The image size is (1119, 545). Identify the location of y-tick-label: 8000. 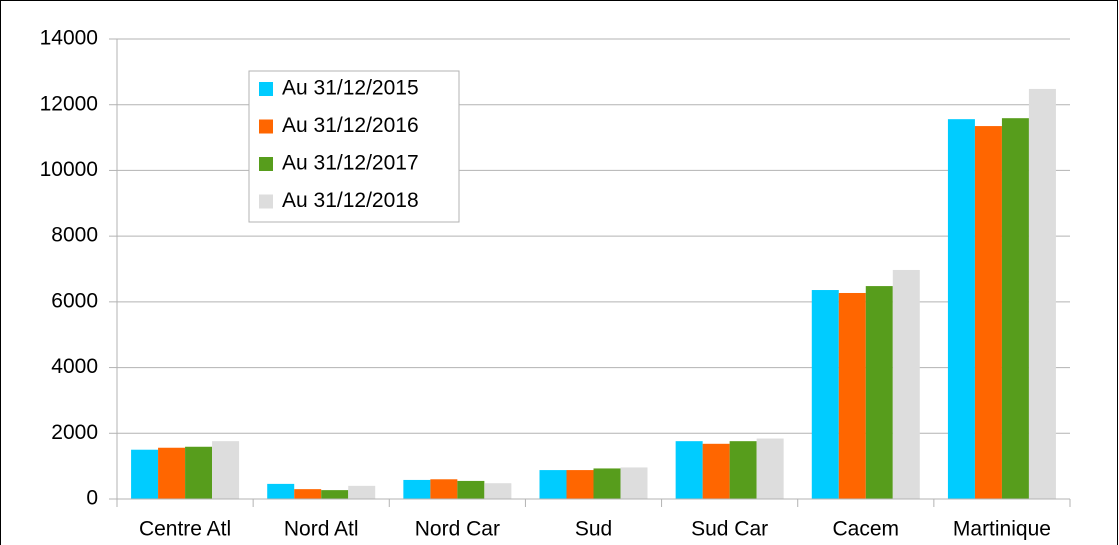
(74, 235).